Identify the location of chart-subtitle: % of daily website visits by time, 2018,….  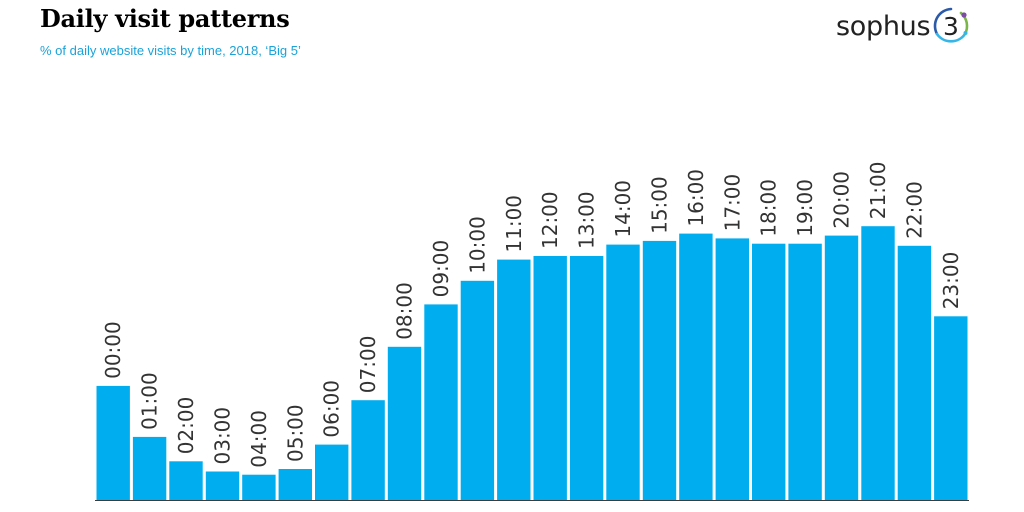
(170, 50).